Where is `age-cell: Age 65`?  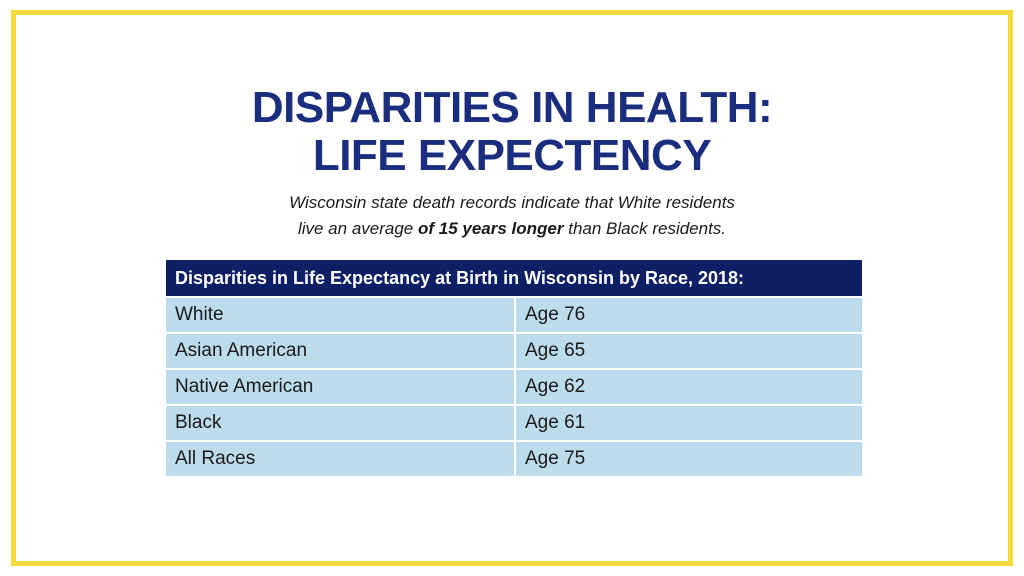
age-cell: Age 65 is located at coordinates (688, 351).